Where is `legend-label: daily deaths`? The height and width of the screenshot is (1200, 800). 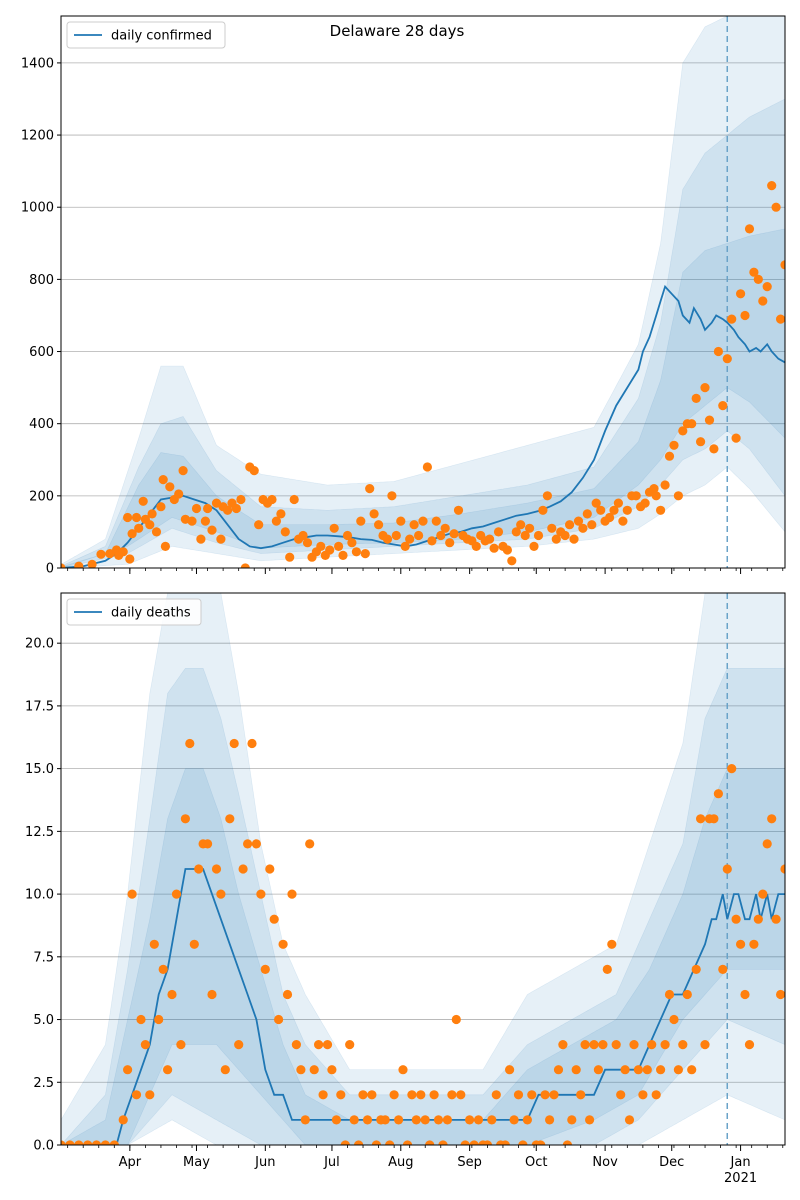 legend-label: daily deaths is located at coordinates (151, 613).